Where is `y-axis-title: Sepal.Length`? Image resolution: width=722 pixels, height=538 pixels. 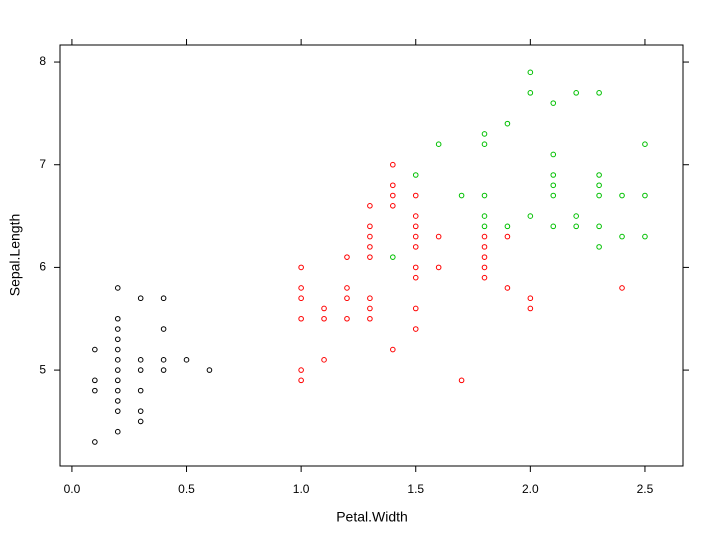
y-axis-title: Sepal.Length is located at coordinates (15, 255).